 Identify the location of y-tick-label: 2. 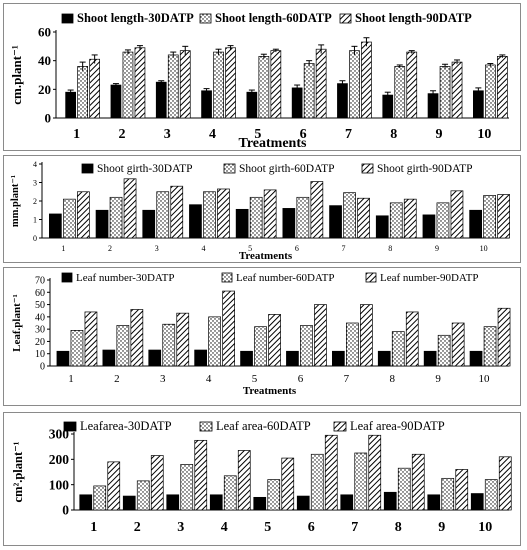
(35, 201).